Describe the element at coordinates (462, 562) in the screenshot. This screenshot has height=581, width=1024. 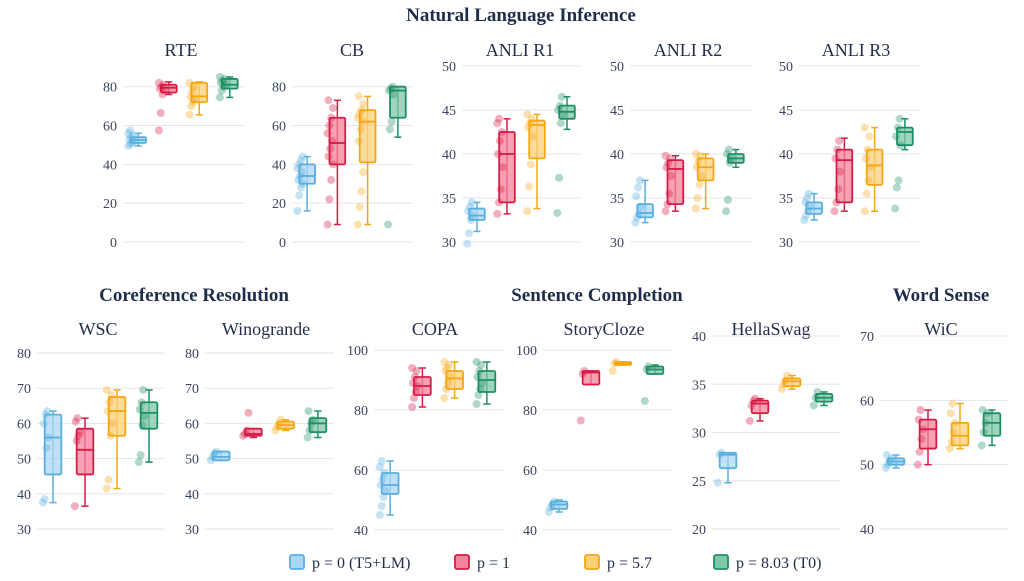
I see `legend-swatch` at that location.